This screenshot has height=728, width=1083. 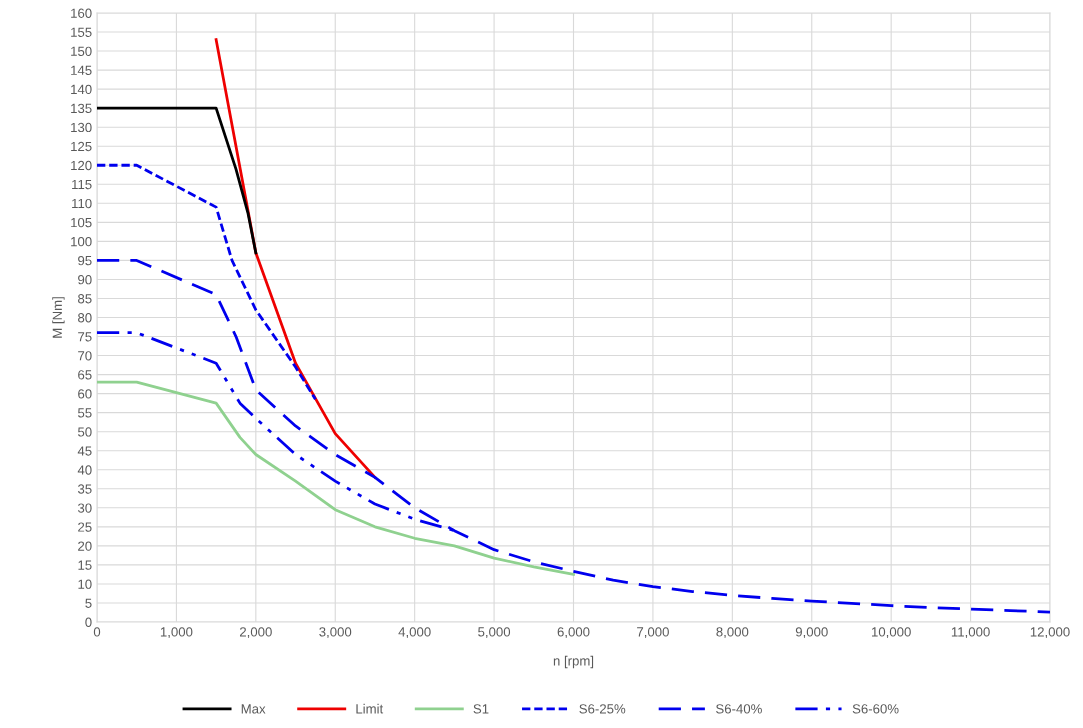 What do you see at coordinates (653, 633) in the screenshot?
I see `x-tick-label: 7,000` at bounding box center [653, 633].